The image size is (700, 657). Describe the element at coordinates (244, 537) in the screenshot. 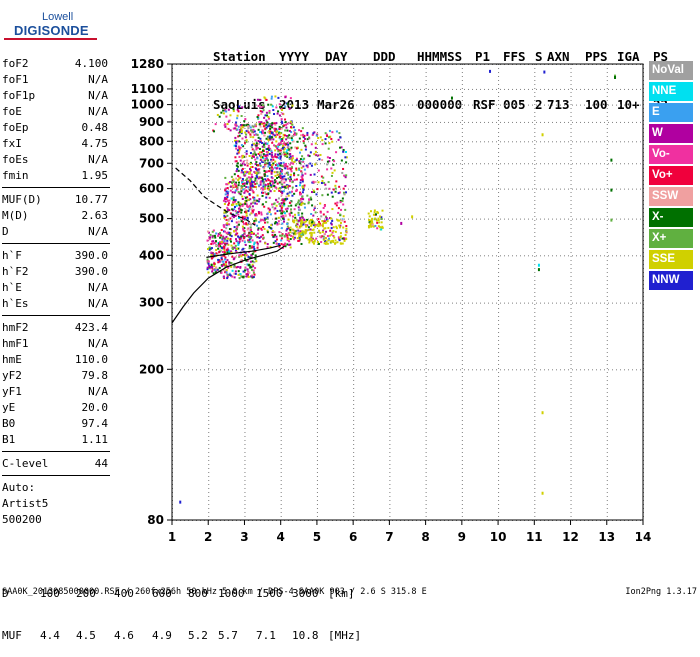

I see `x-tick-label: 3` at that location.